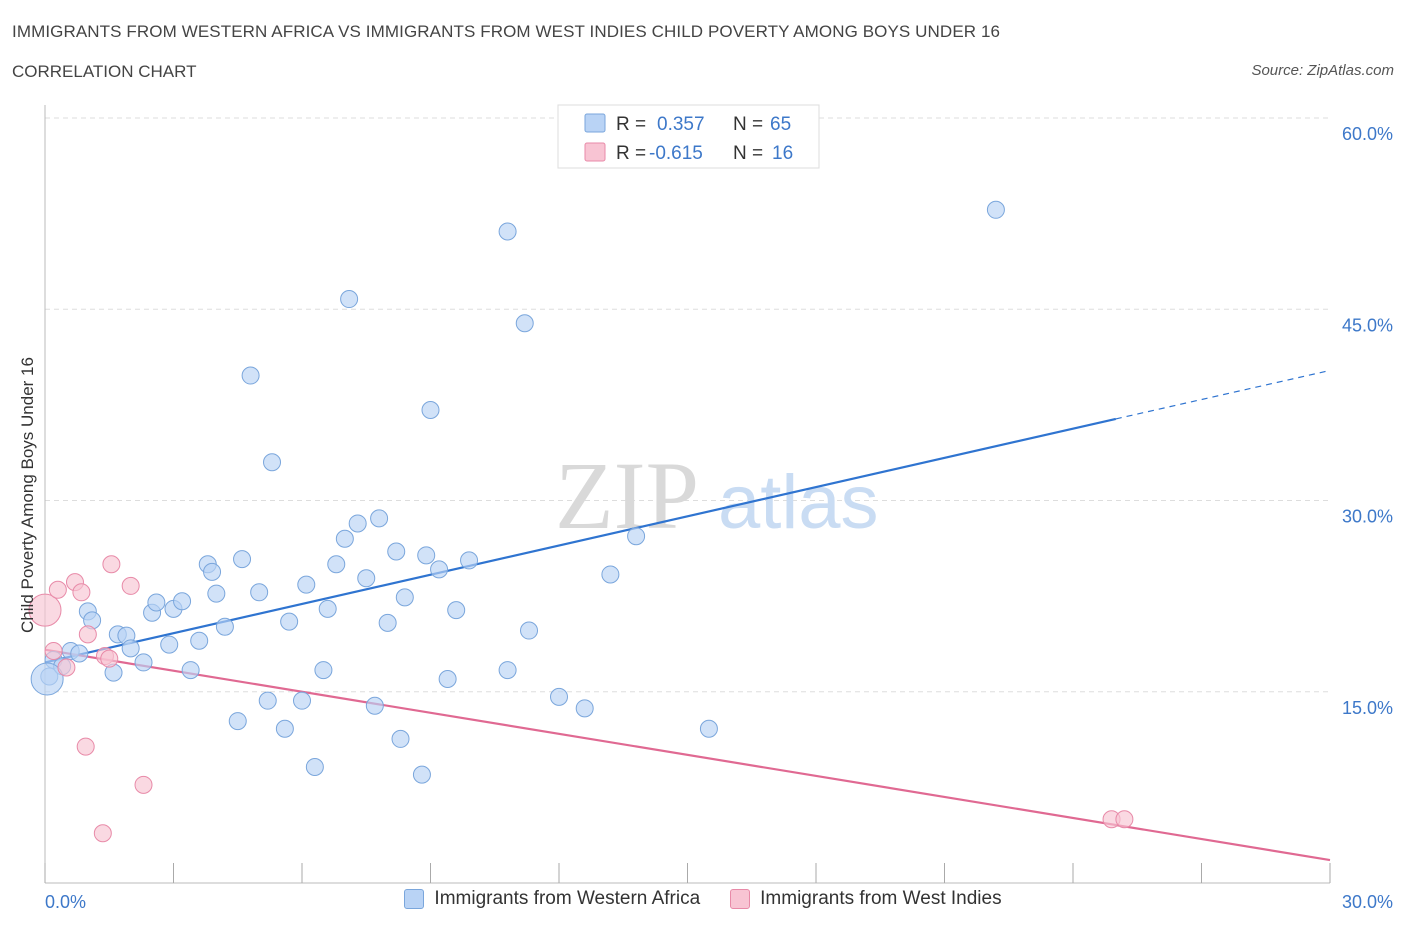  I want to click on legend-swatch-west-indies, so click(740, 899).